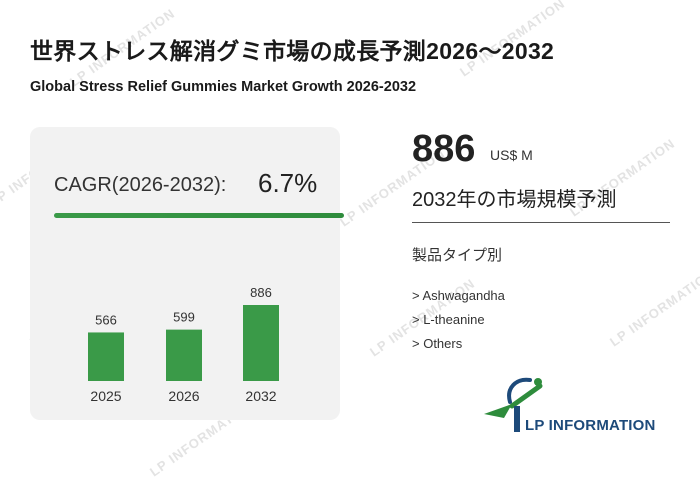  I want to click on watermark: LP INFORMATION, so click(653, 307).